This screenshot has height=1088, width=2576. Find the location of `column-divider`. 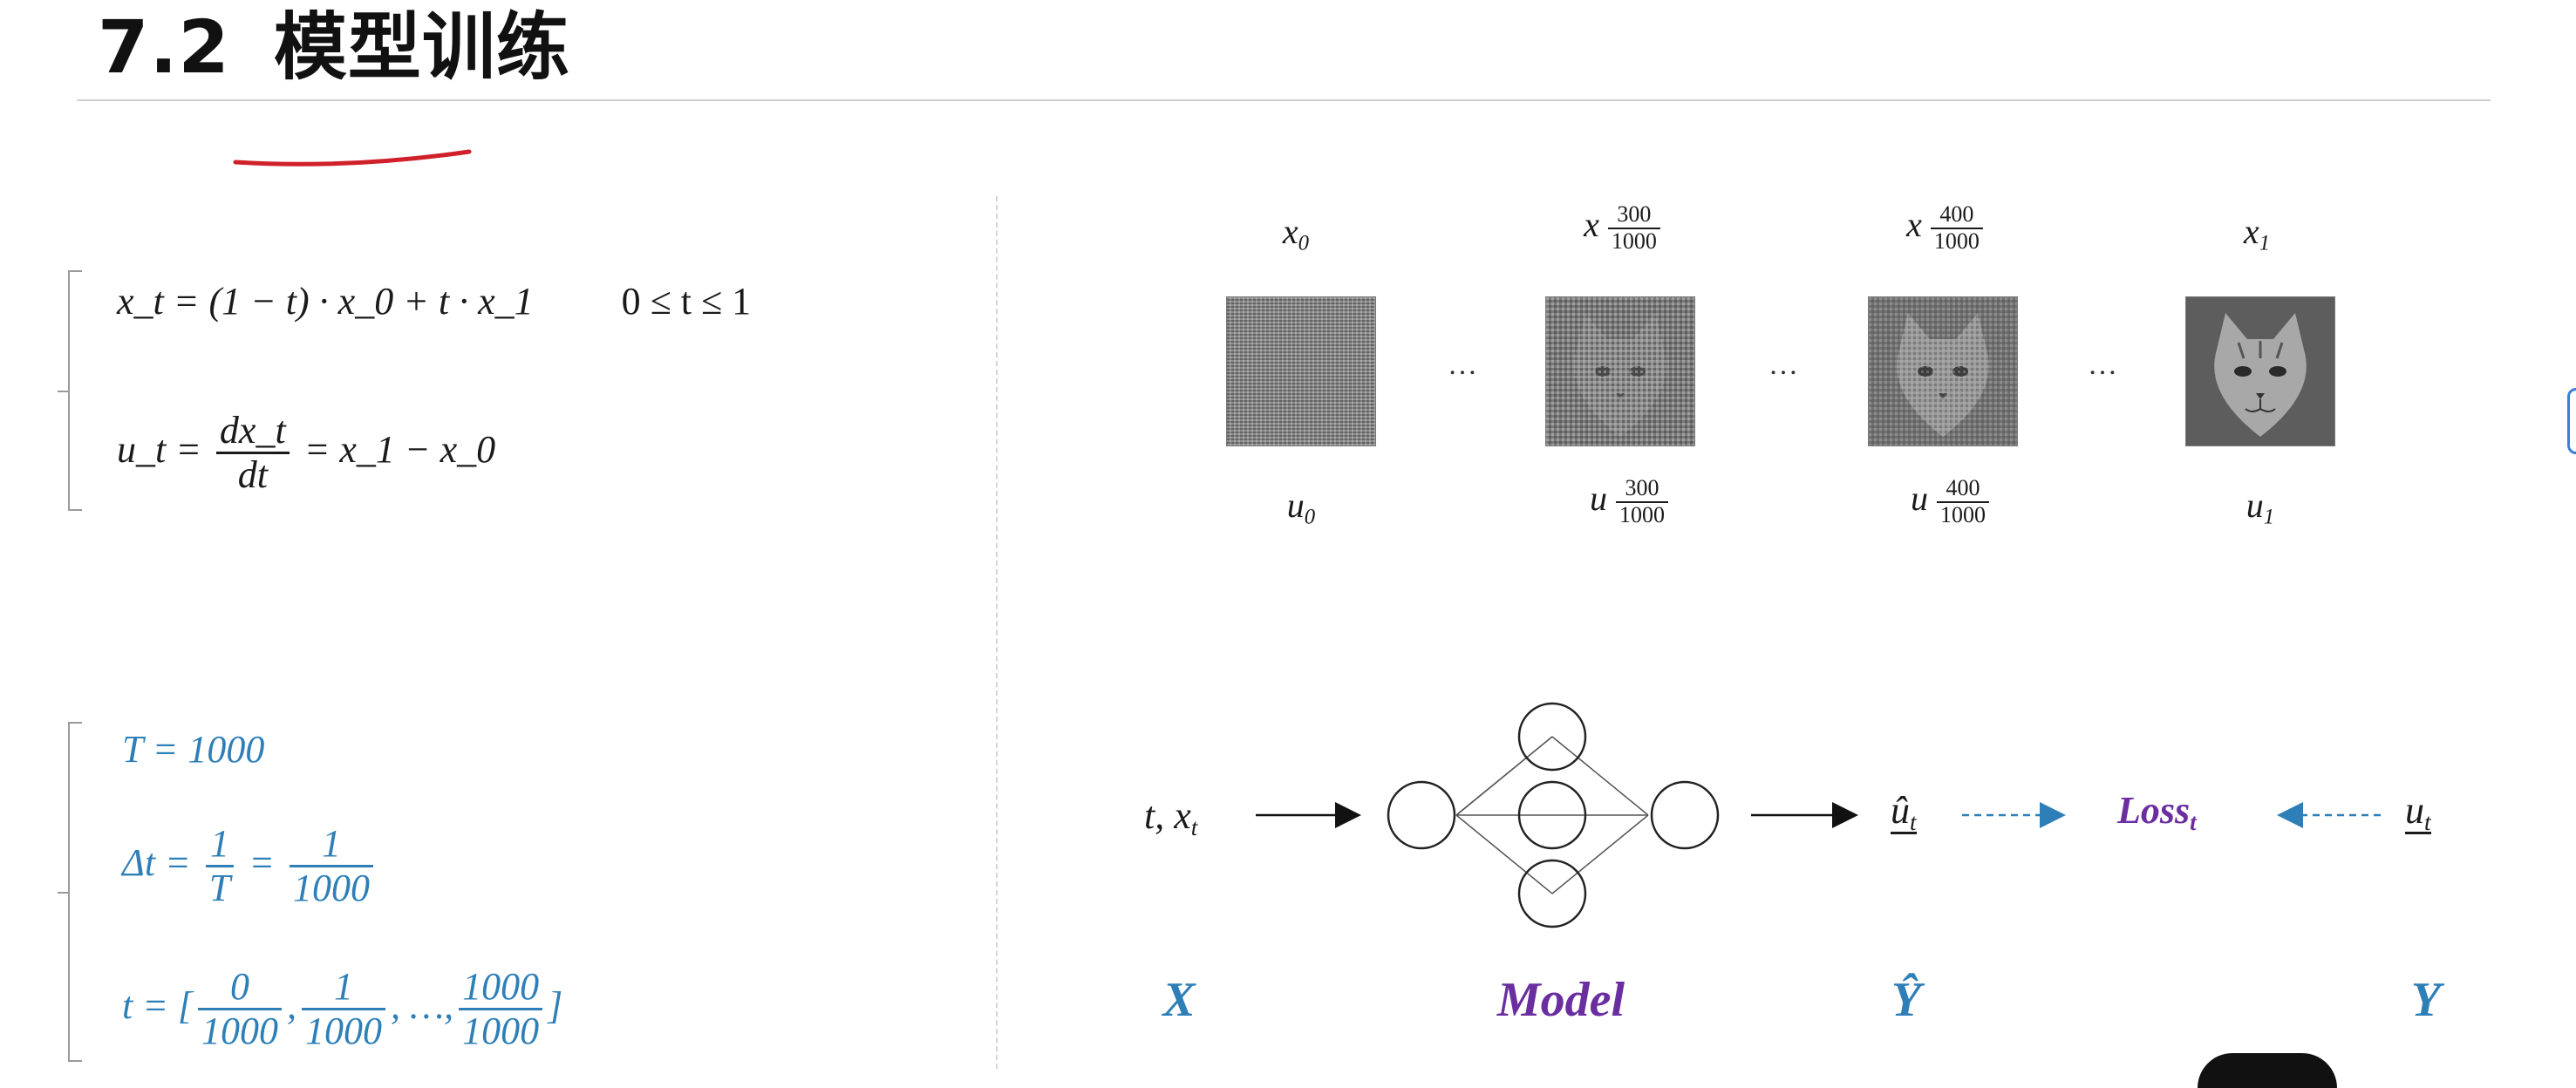

column-divider is located at coordinates (997, 632).